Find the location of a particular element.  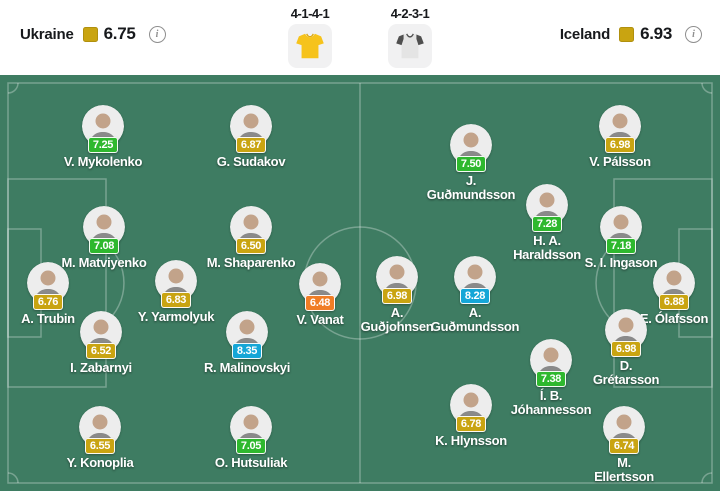

player-away: 7.18 S. I. Ingason is located at coordinates (621, 238).